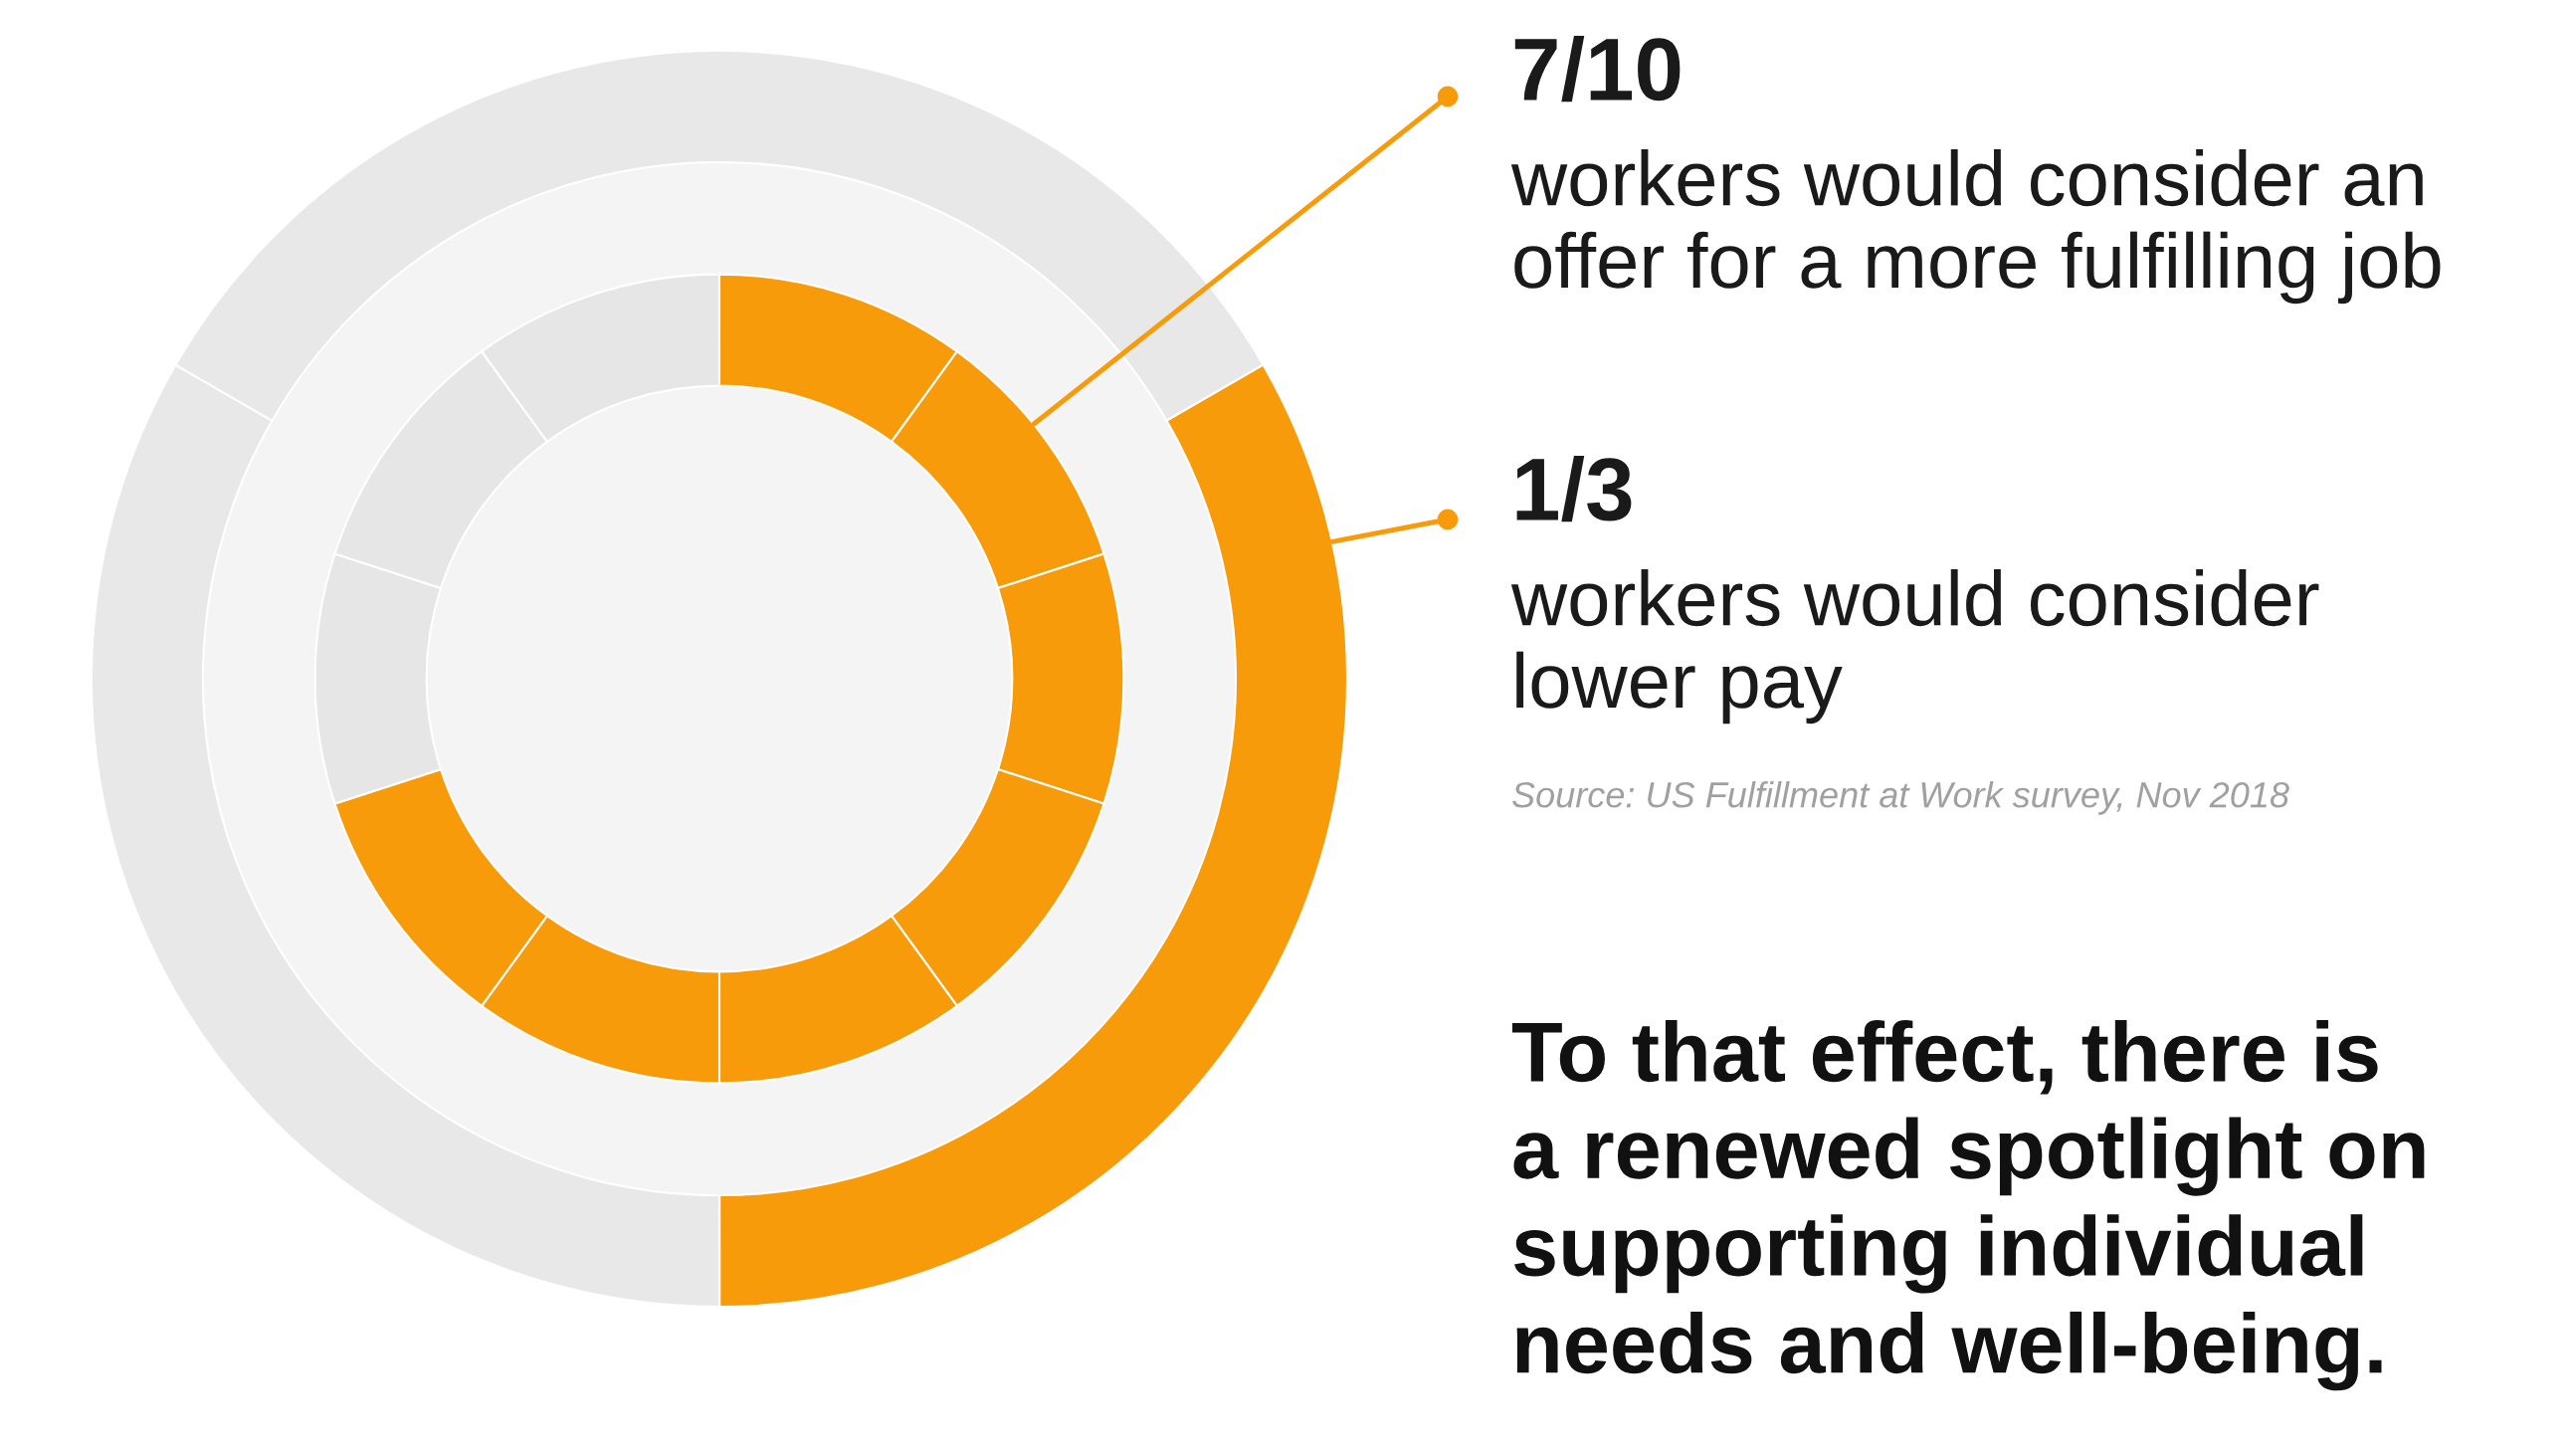 This screenshot has height=1453, width=2576. What do you see at coordinates (1968, 1205) in the screenshot?
I see `text: To that effect, there is a renewed spotlight on supporting individual needs and well-being.` at bounding box center [1968, 1205].